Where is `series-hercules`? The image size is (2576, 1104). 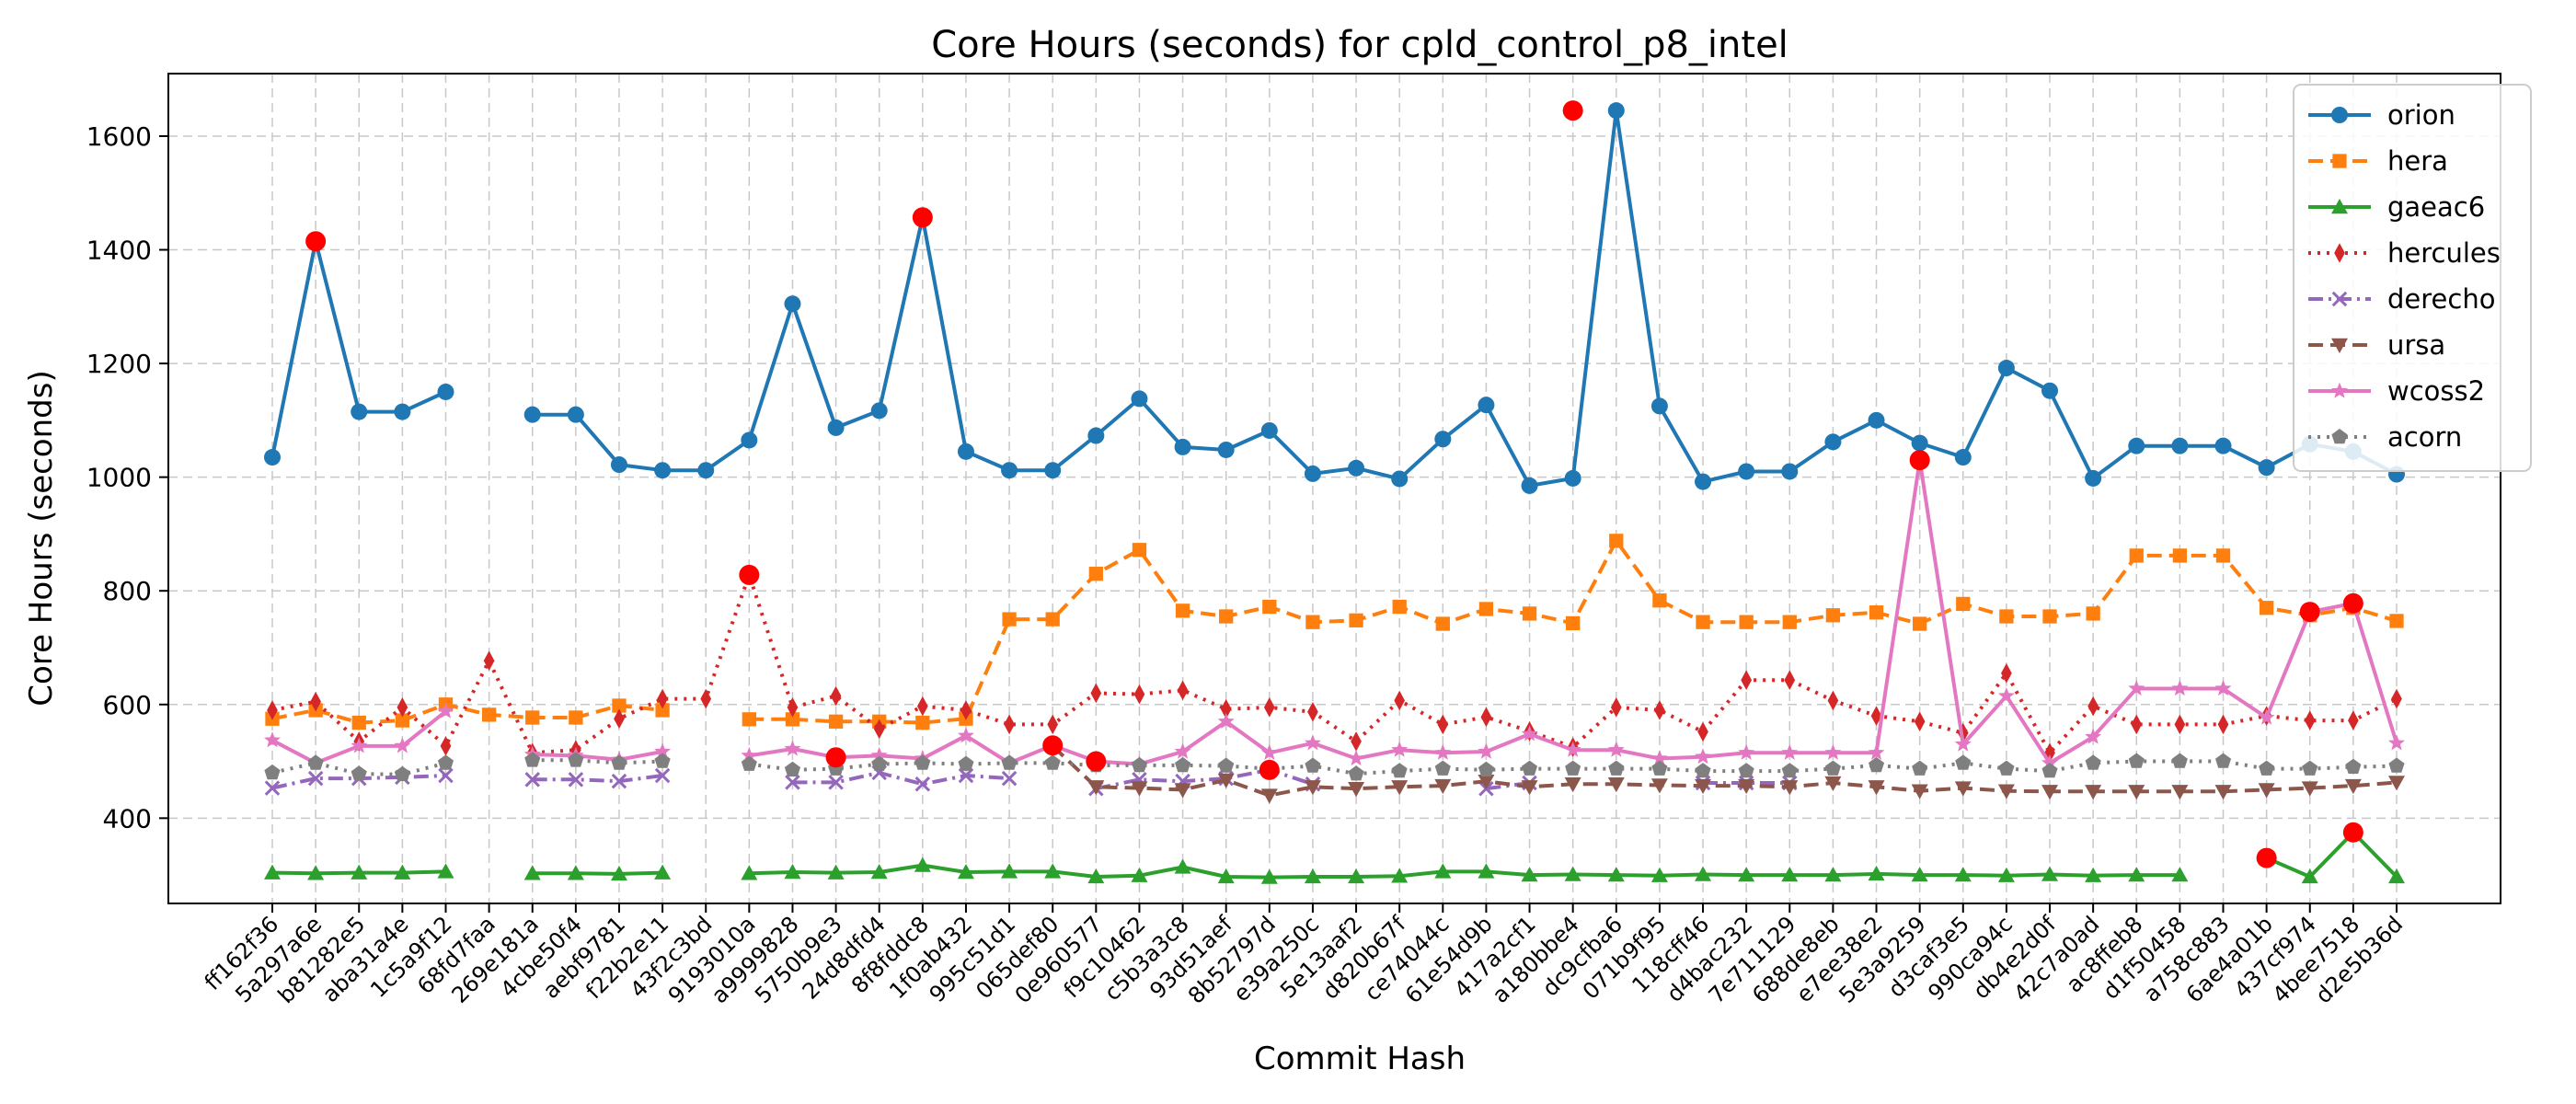 series-hercules is located at coordinates (1334, 664).